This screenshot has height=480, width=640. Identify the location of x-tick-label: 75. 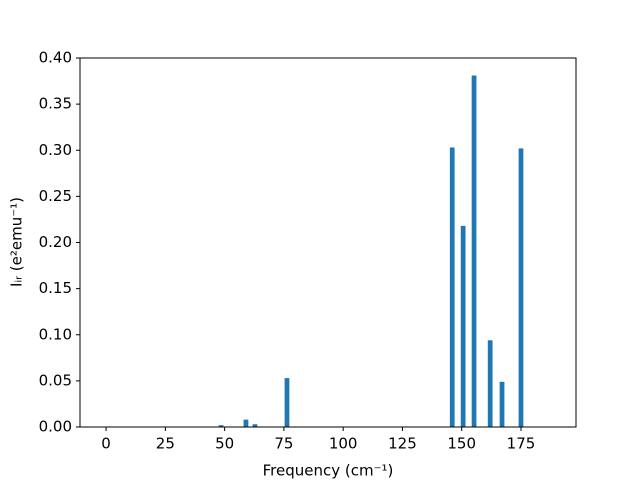
(283, 444).